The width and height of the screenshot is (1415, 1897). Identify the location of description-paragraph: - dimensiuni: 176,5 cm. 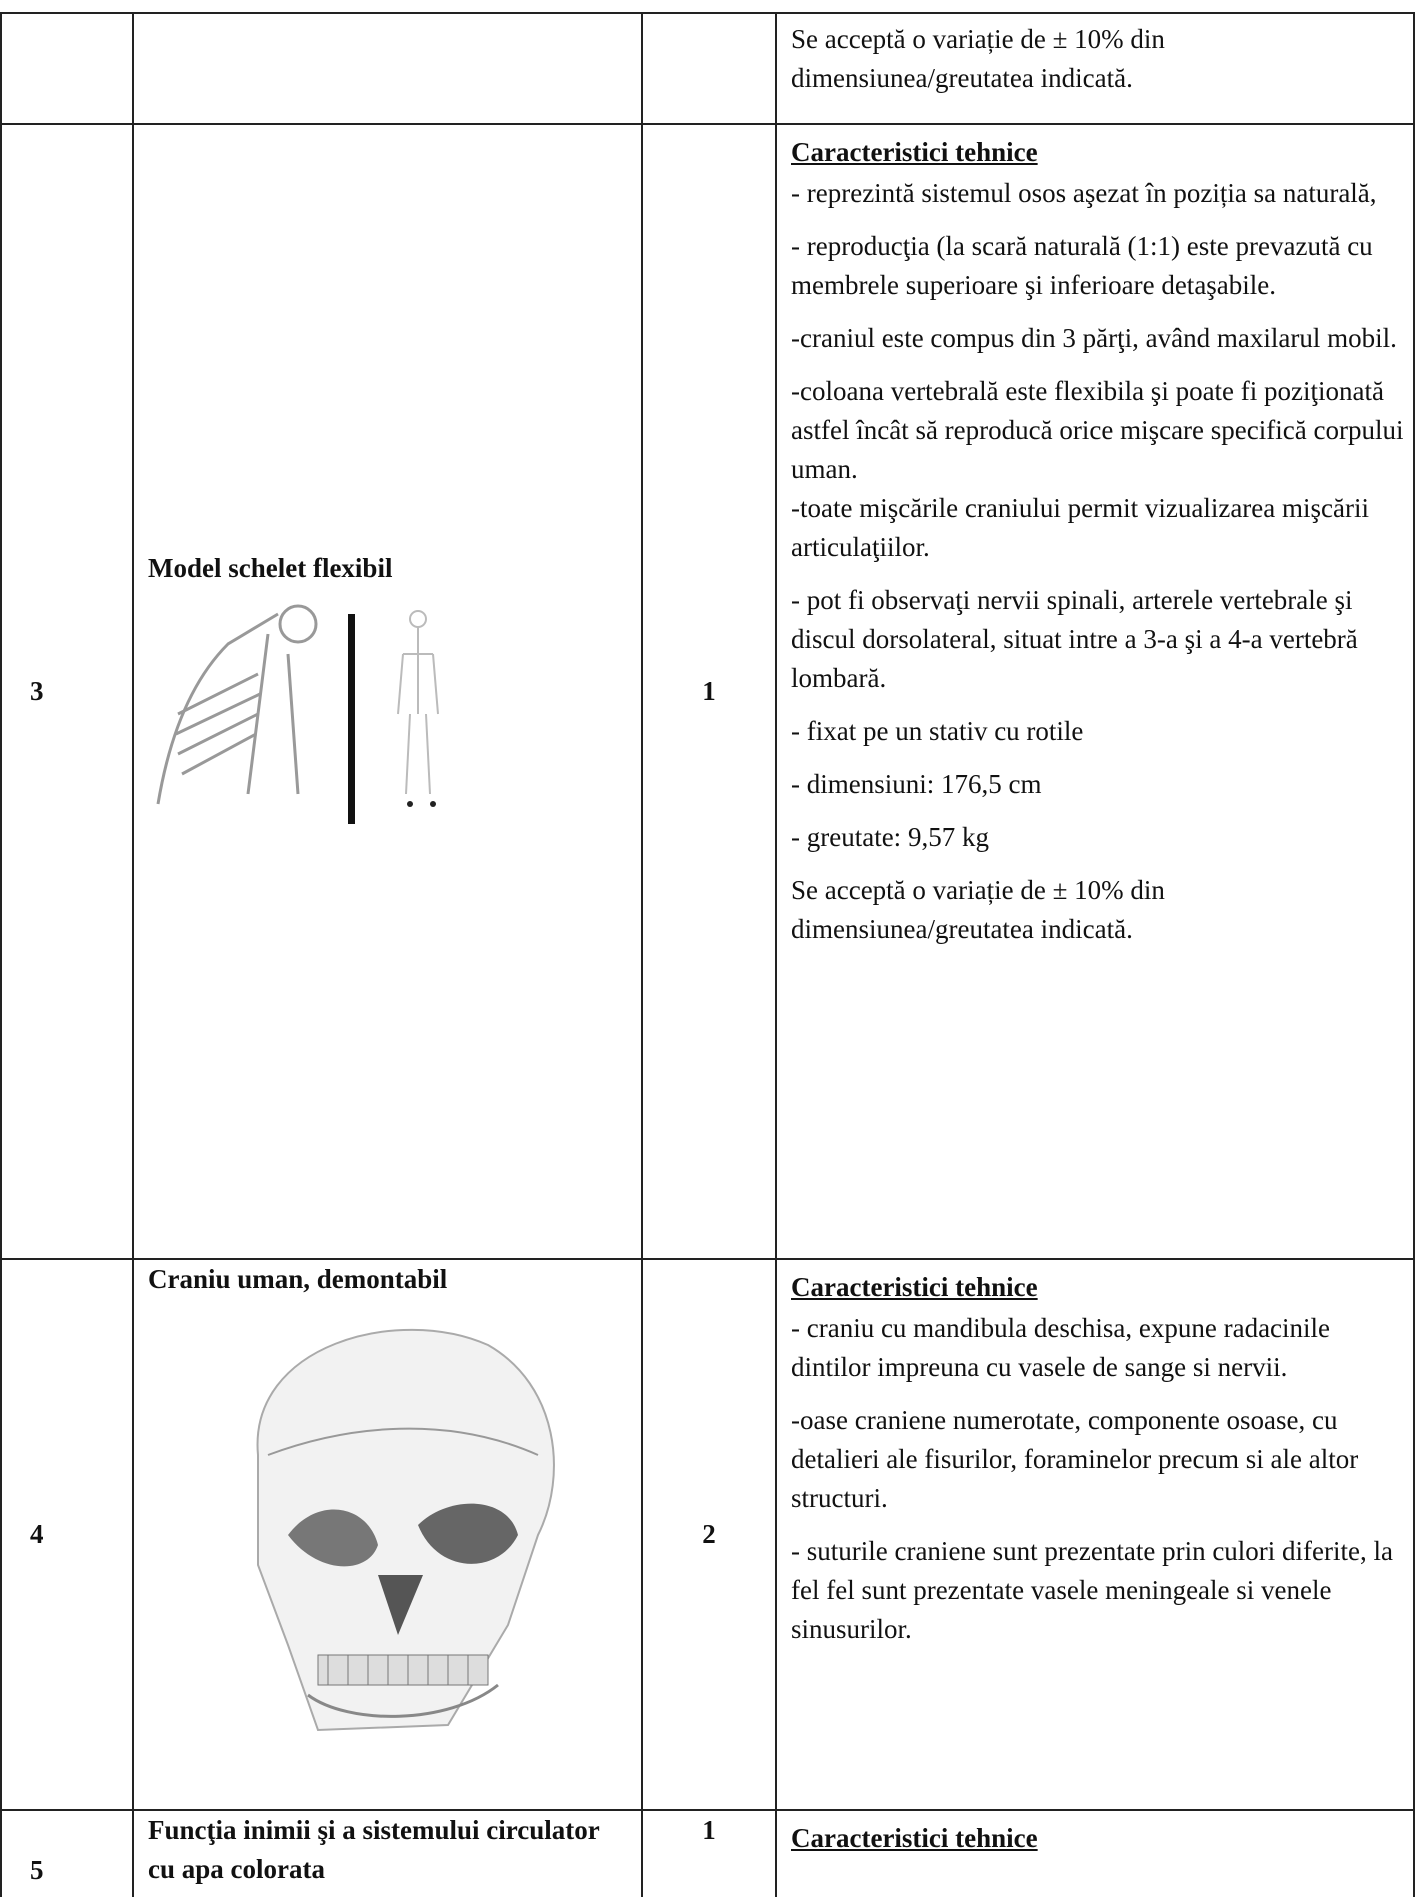
(916, 784).